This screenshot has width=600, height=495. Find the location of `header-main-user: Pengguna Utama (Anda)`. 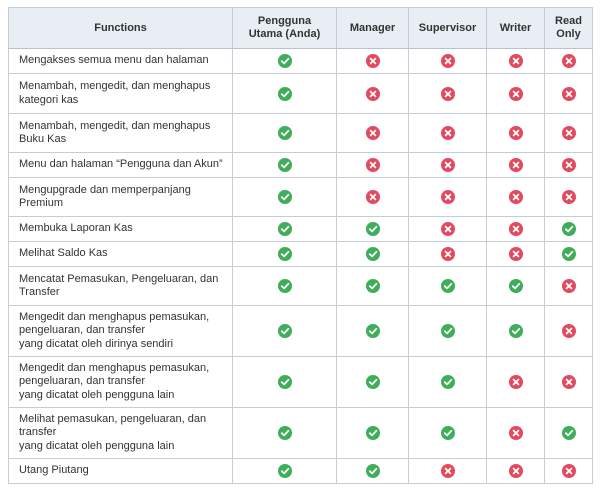

header-main-user: Pengguna Utama (Anda) is located at coordinates (284, 28).